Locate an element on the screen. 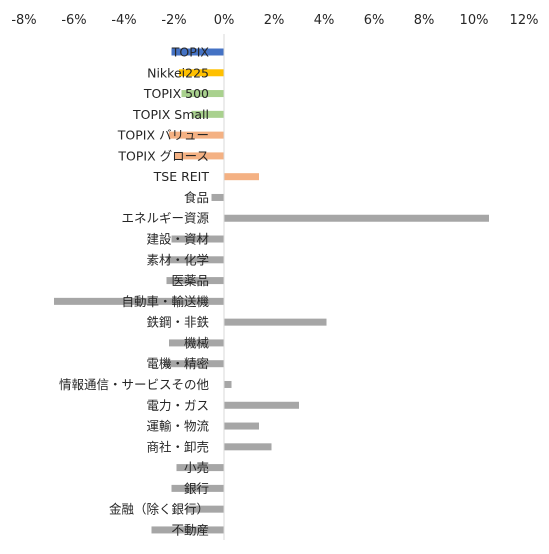  category-label: 銀行 is located at coordinates (196, 488).